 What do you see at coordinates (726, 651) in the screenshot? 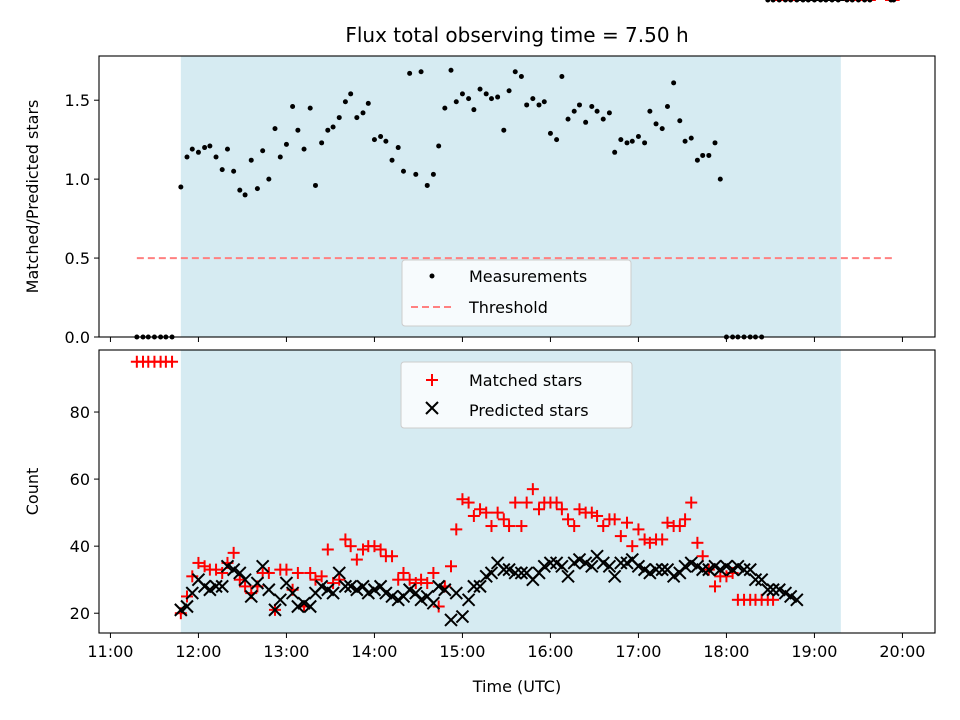
I see `x-tick-label: 18:00` at bounding box center [726, 651].